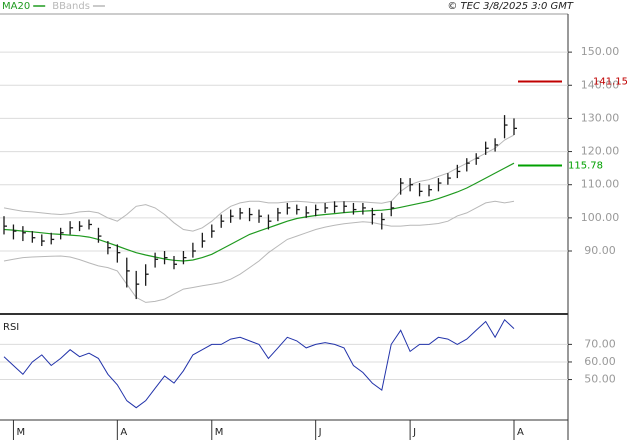 Image resolution: width=627 pixels, height=440 pixels. Describe the element at coordinates (510, 6) in the screenshot. I see `copyright: © TEC 3/8/2025 3:0 GMT` at that location.